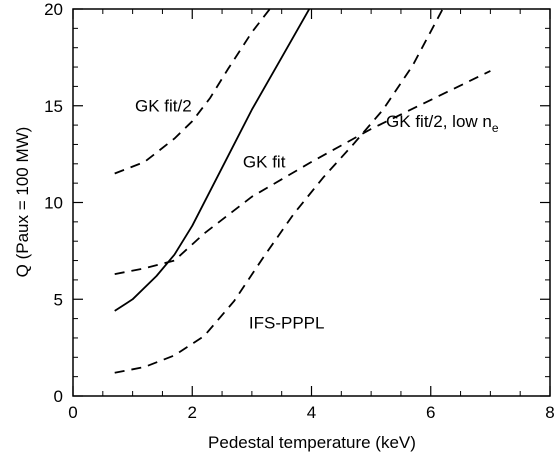  What do you see at coordinates (58, 396) in the screenshot?
I see `y-tick-label: 0` at bounding box center [58, 396].